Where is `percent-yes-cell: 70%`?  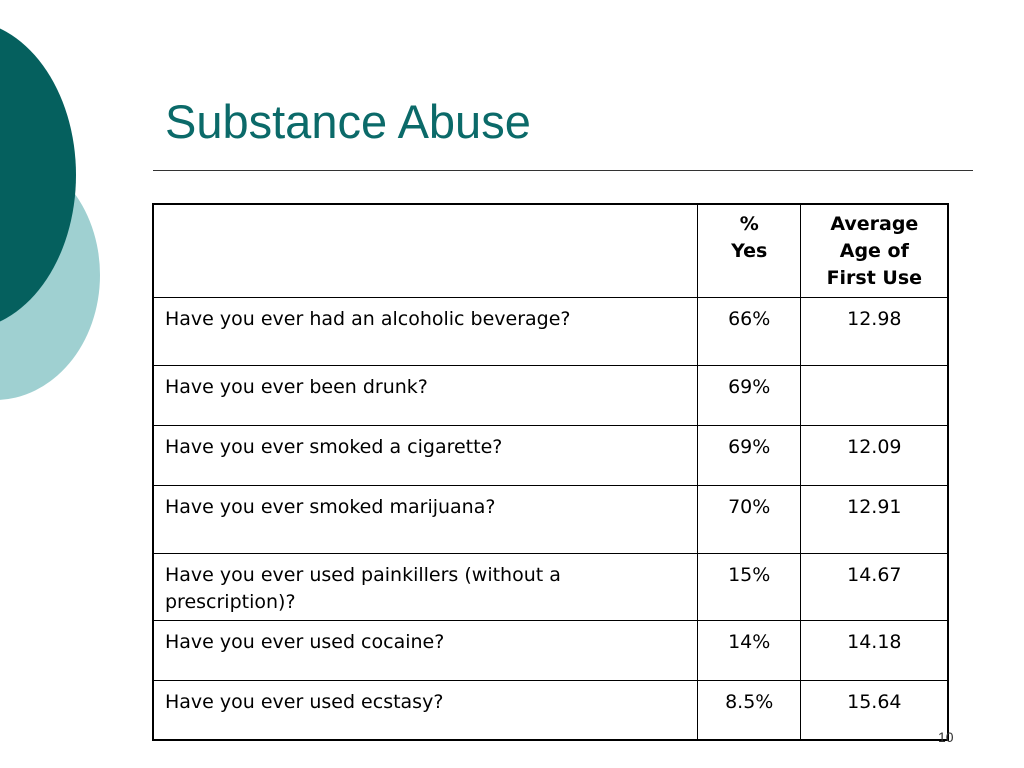
percent-yes-cell: 70% is located at coordinates (748, 519).